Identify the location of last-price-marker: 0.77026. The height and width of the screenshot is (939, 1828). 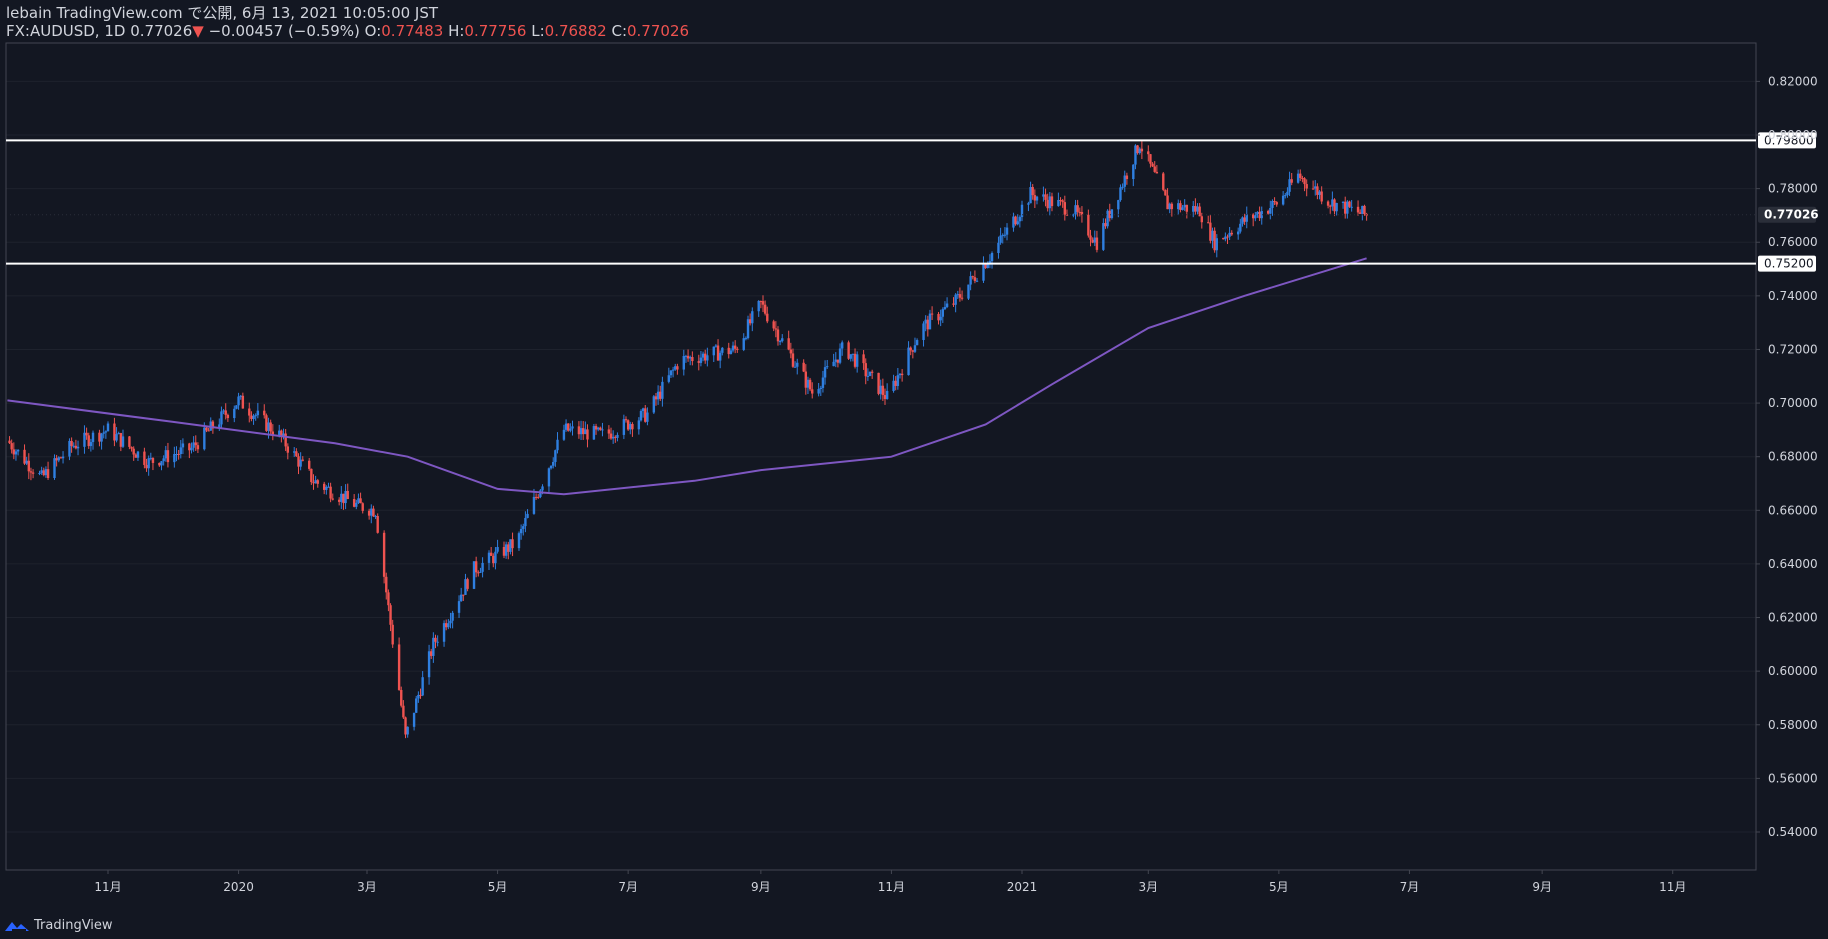
(912, 214).